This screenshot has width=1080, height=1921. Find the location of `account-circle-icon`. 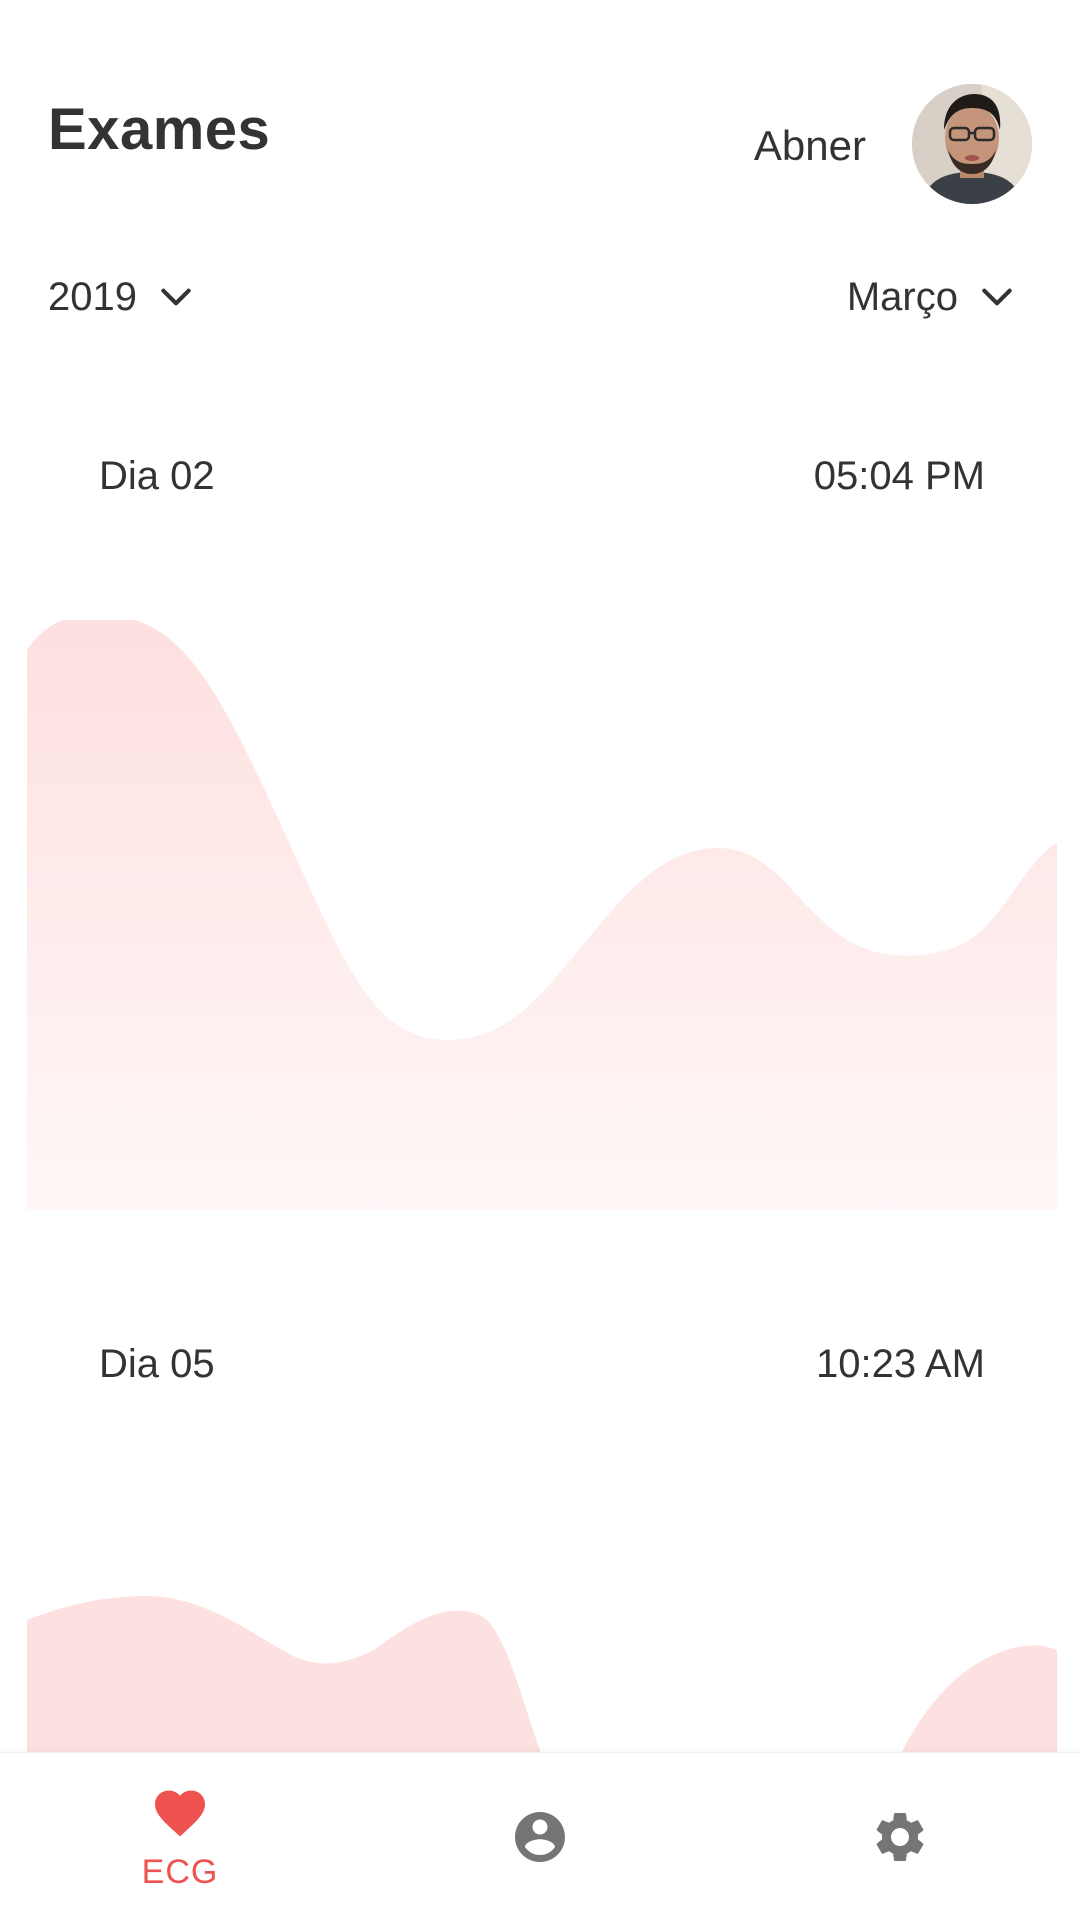

account-circle-icon is located at coordinates (540, 1837).